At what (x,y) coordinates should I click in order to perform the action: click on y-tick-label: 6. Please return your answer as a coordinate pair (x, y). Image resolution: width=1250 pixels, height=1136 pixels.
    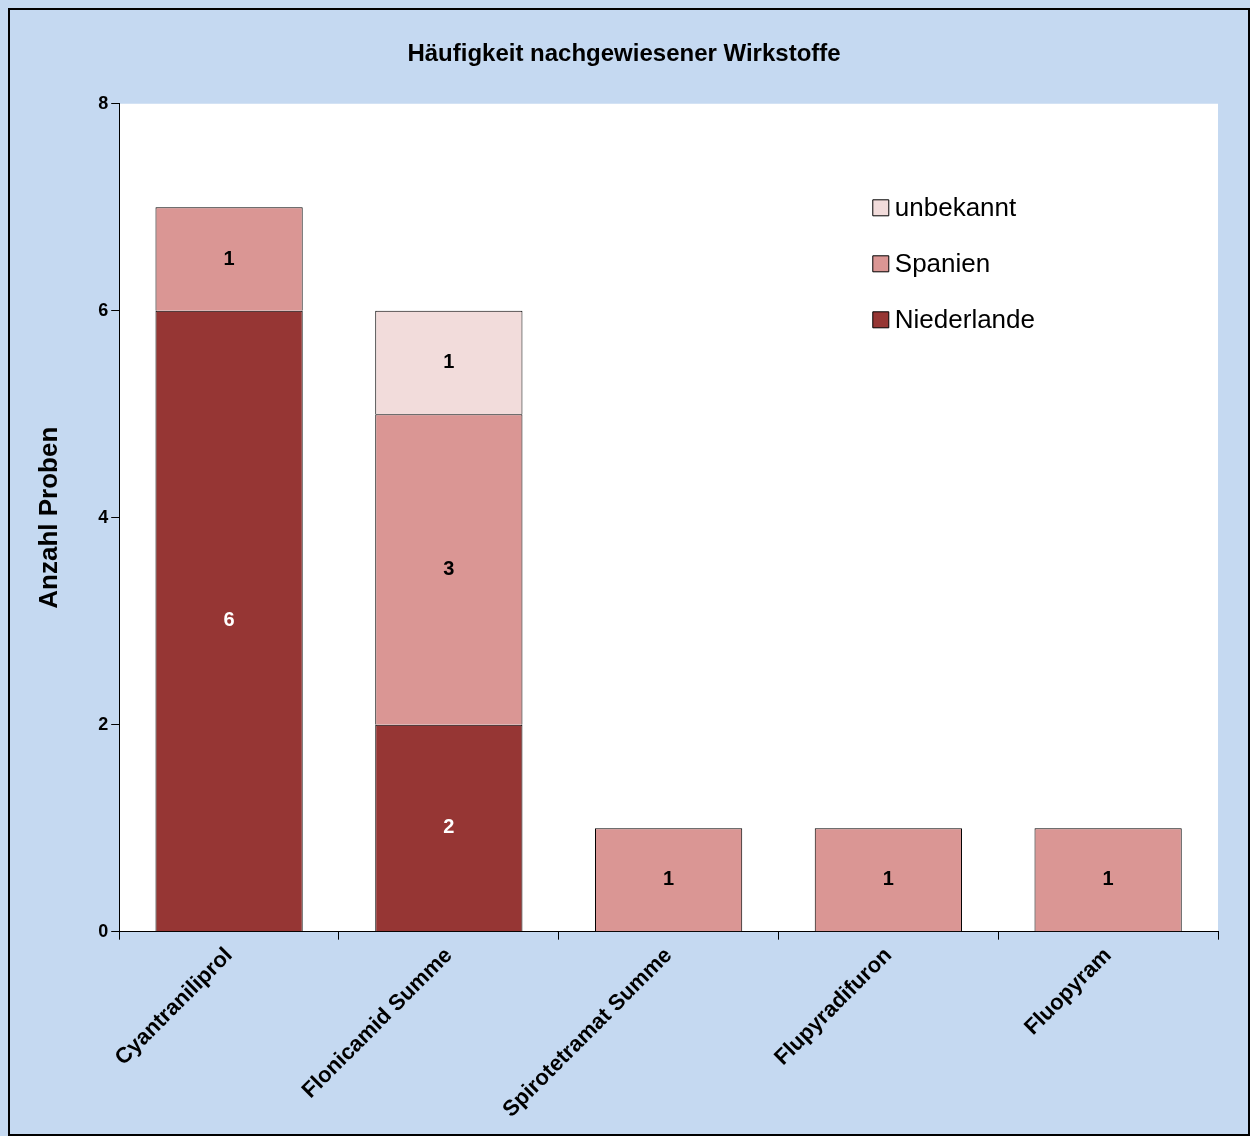
    Looking at the image, I should click on (103, 309).